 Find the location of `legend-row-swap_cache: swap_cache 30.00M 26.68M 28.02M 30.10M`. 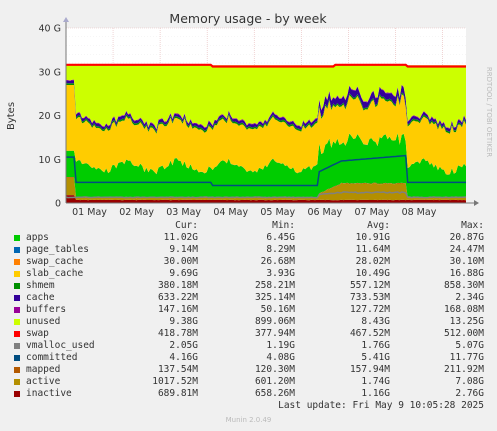

legend-row-swap_cache: swap_cache 30.00M 26.68M 28.02M 30.10M is located at coordinates (248, 262).